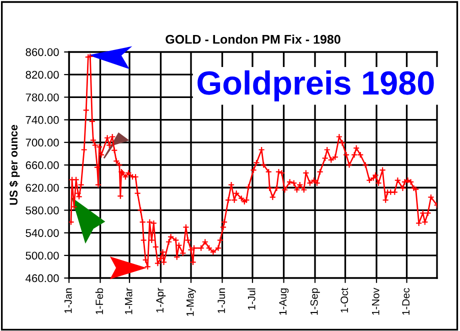 The image size is (460, 331). I want to click on x-tick-label: 1-Apr, so click(161, 300).